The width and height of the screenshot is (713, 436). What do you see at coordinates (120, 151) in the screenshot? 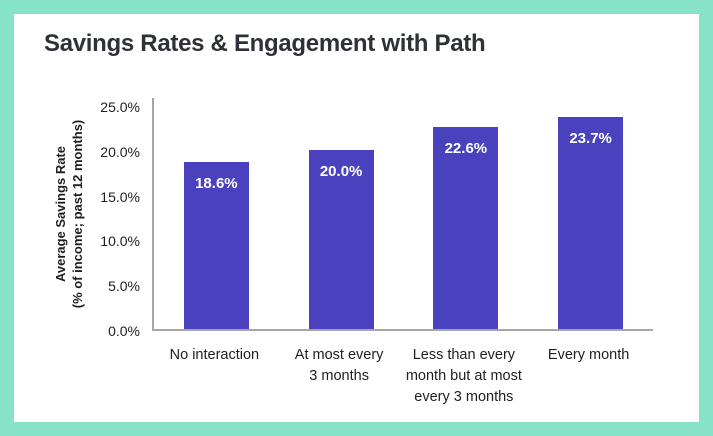
I see `y-tick-label: 20.0%` at bounding box center [120, 151].